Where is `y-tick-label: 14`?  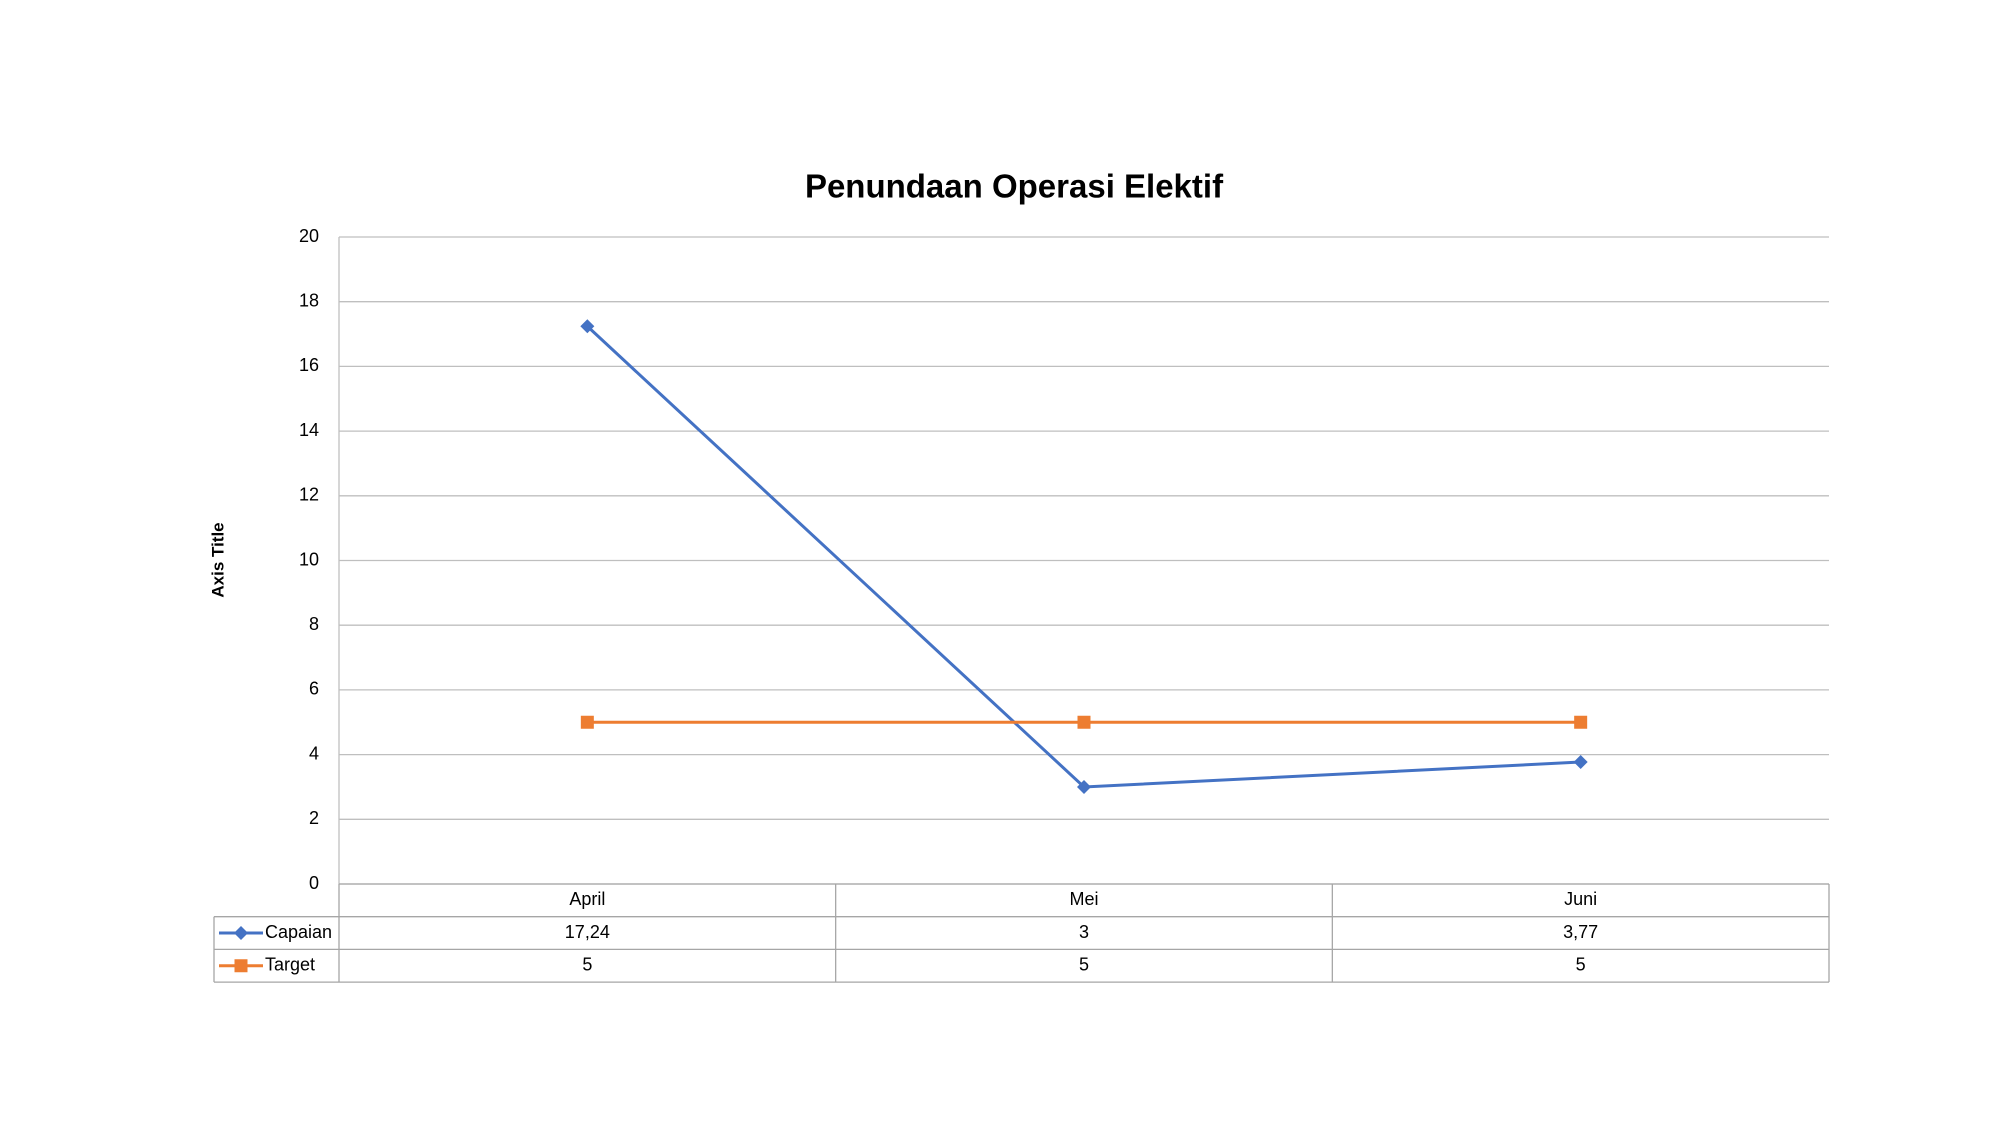 y-tick-label: 14 is located at coordinates (309, 430).